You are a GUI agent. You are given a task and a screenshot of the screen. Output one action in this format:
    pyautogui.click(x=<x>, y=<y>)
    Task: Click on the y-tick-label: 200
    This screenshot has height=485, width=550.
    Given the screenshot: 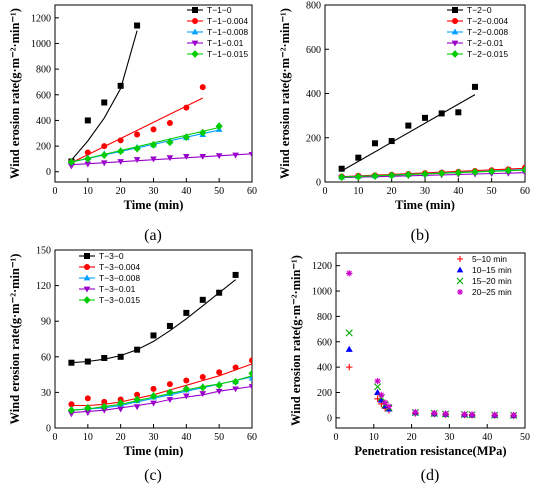 What is the action you would take?
    pyautogui.click(x=324, y=393)
    